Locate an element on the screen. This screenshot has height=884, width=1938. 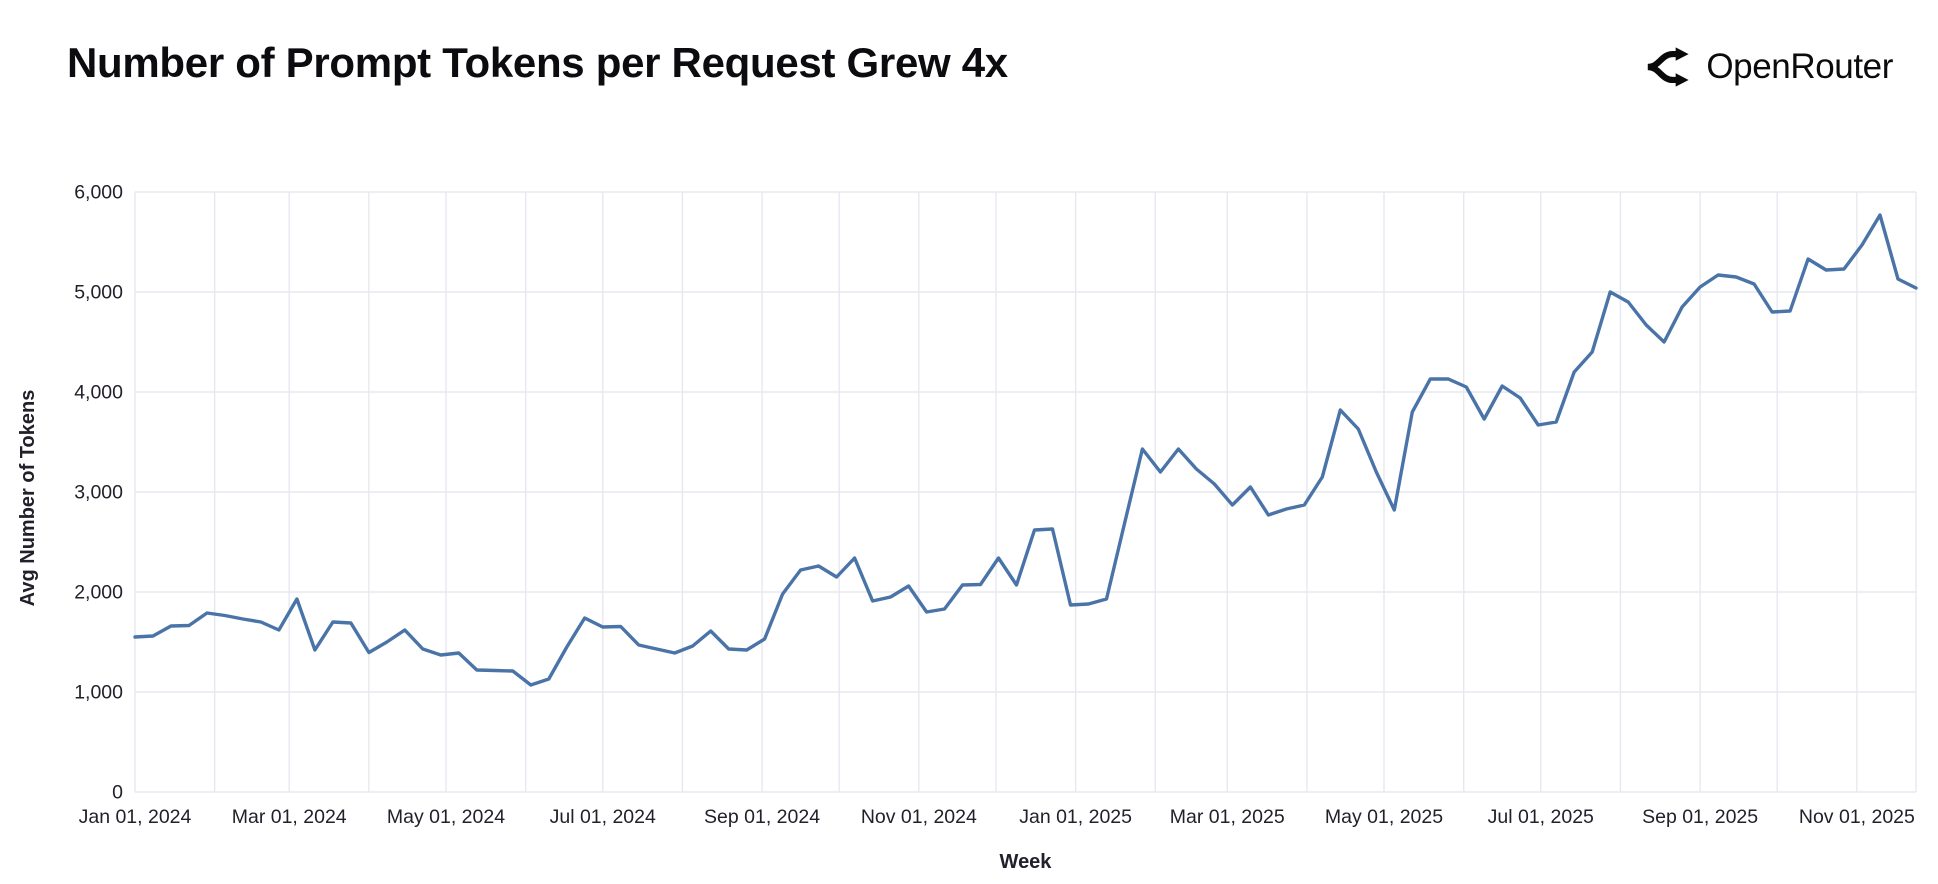
y-tick-label: 3,000 is located at coordinates (98, 493).